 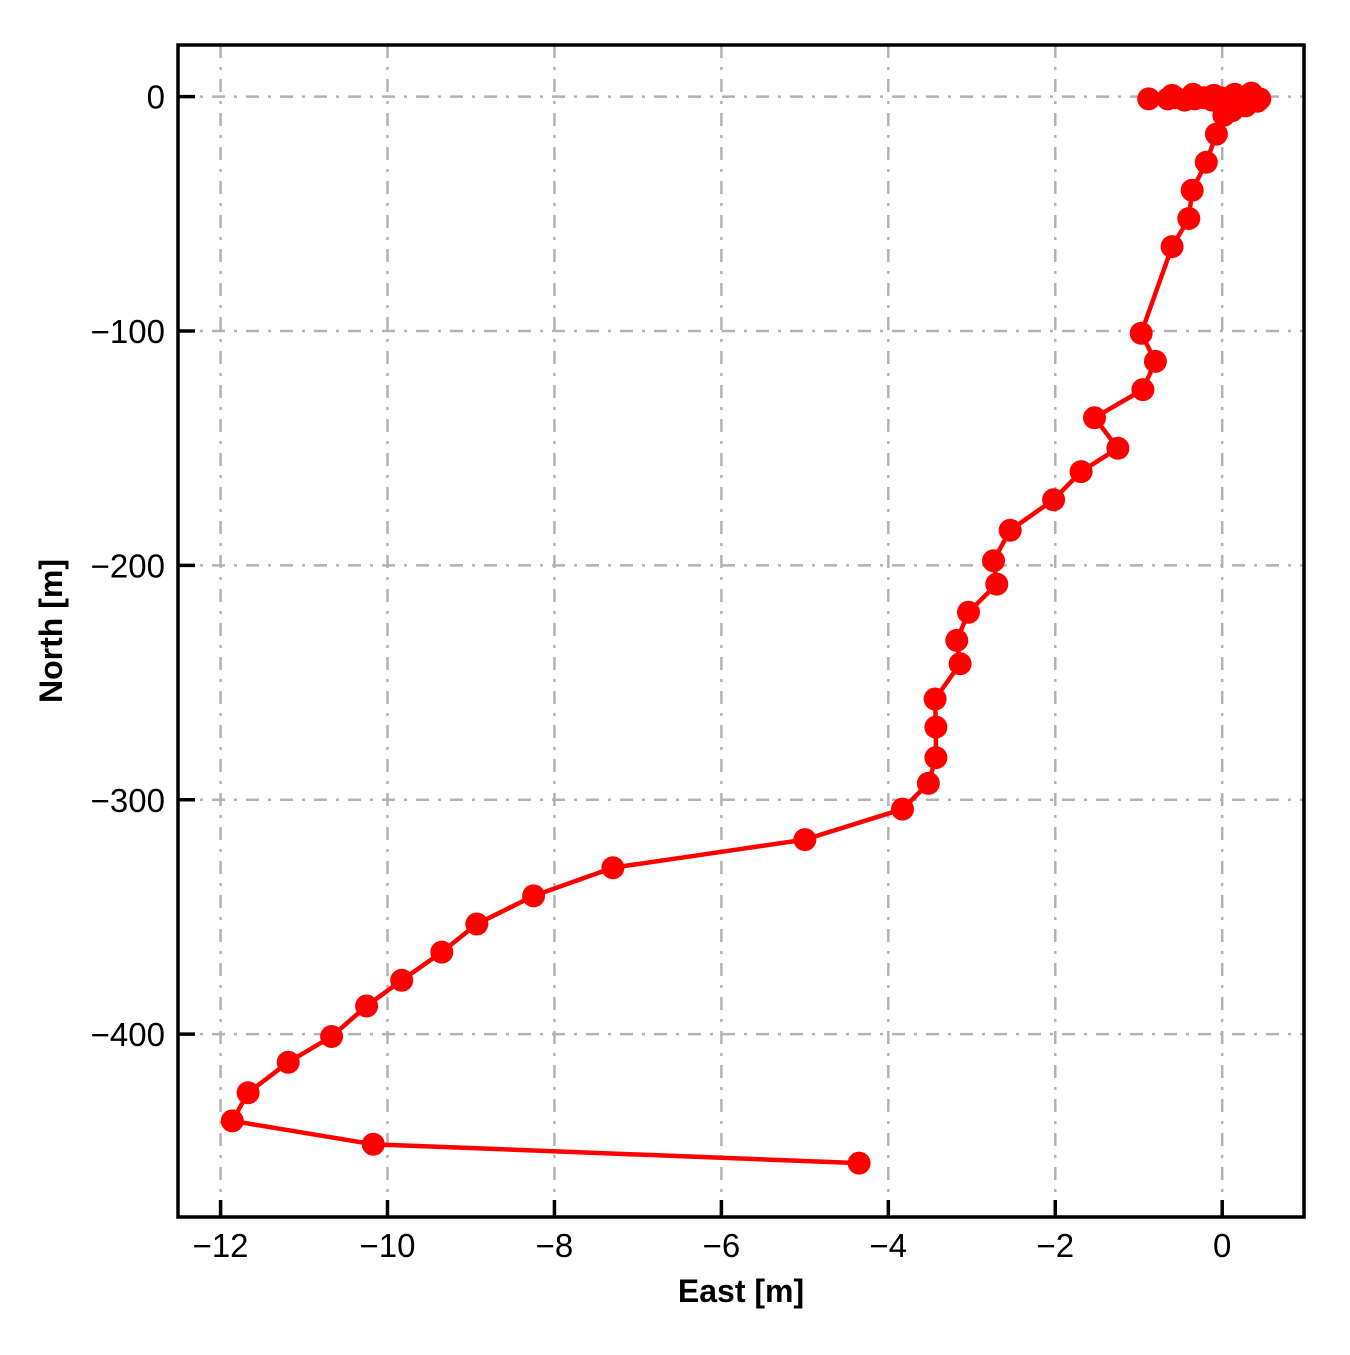 What do you see at coordinates (388, 1245) in the screenshot?
I see `x-tick-label: −10` at bounding box center [388, 1245].